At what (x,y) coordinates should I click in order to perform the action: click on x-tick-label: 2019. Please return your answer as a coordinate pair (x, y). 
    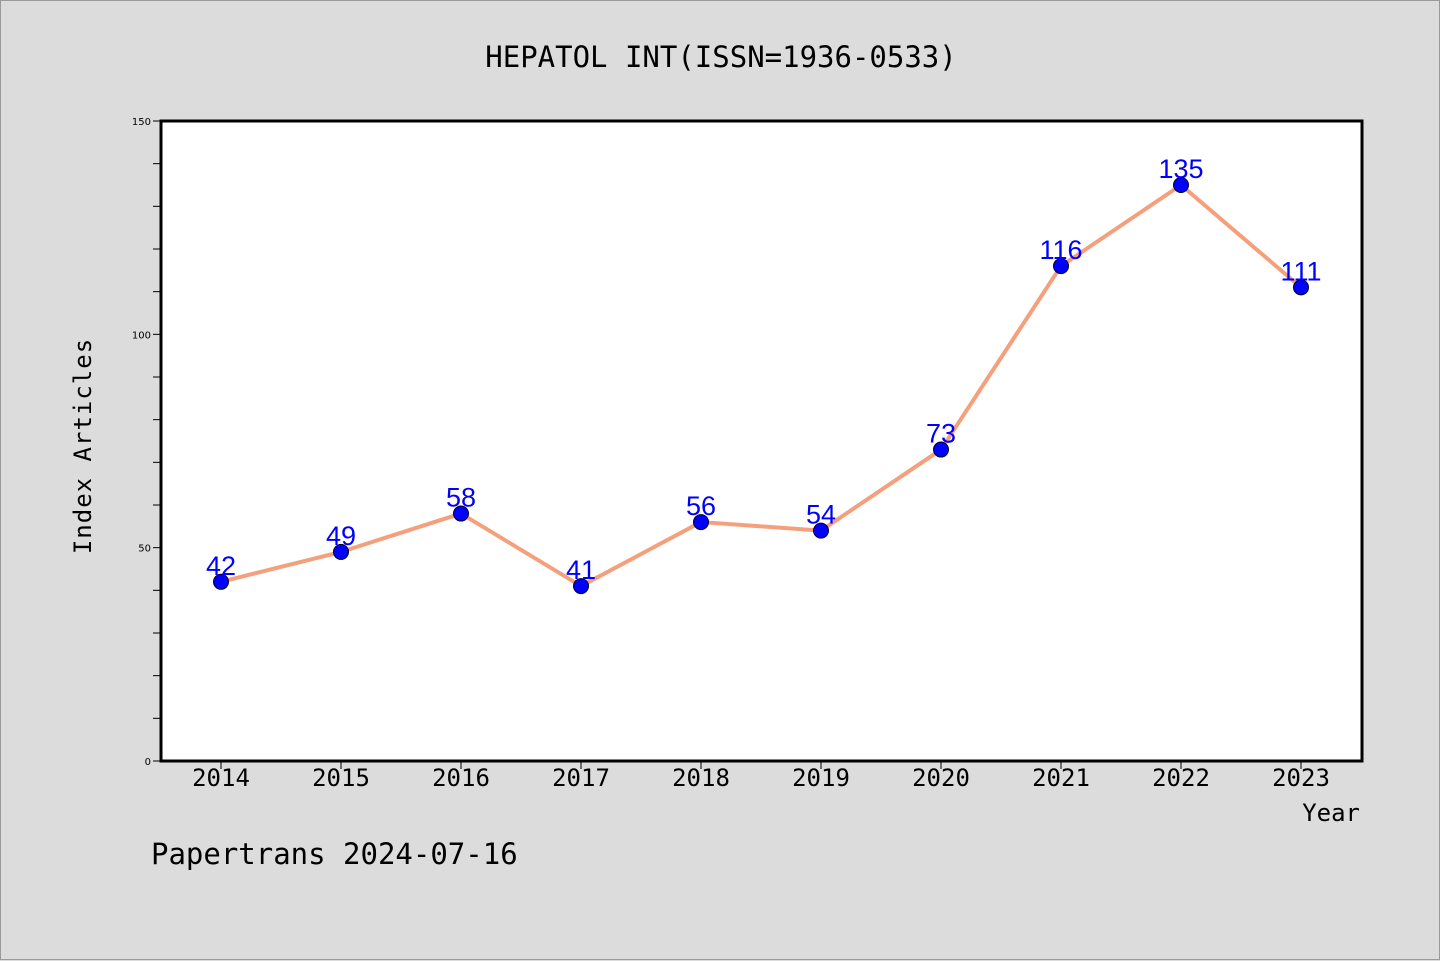
    Looking at the image, I should click on (821, 778).